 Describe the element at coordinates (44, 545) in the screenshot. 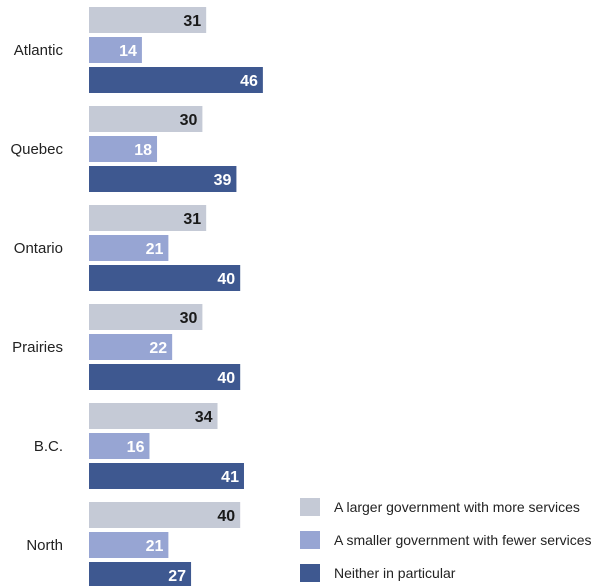

I see `category-label: North` at that location.